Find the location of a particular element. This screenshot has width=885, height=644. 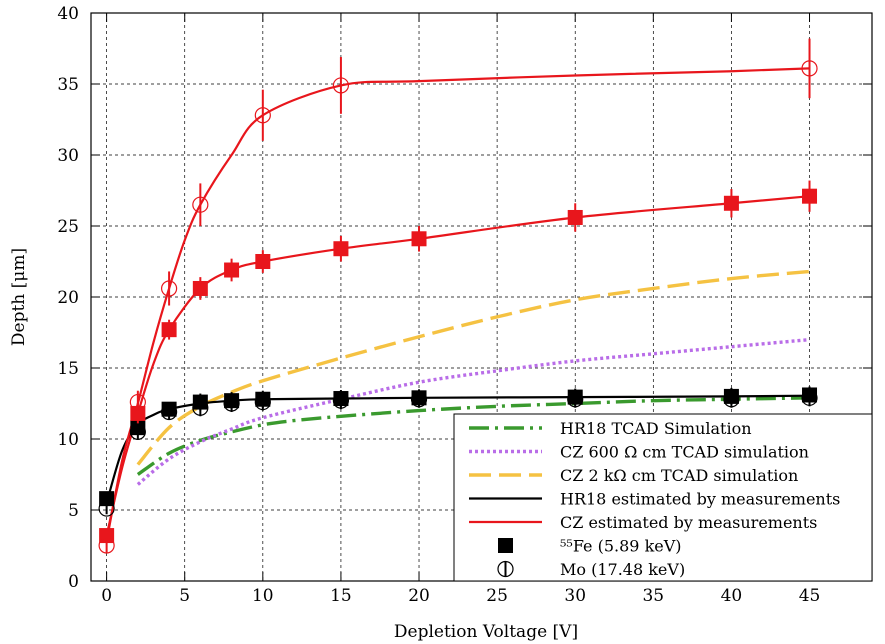

x-tick-label: 0 is located at coordinates (106, 596).